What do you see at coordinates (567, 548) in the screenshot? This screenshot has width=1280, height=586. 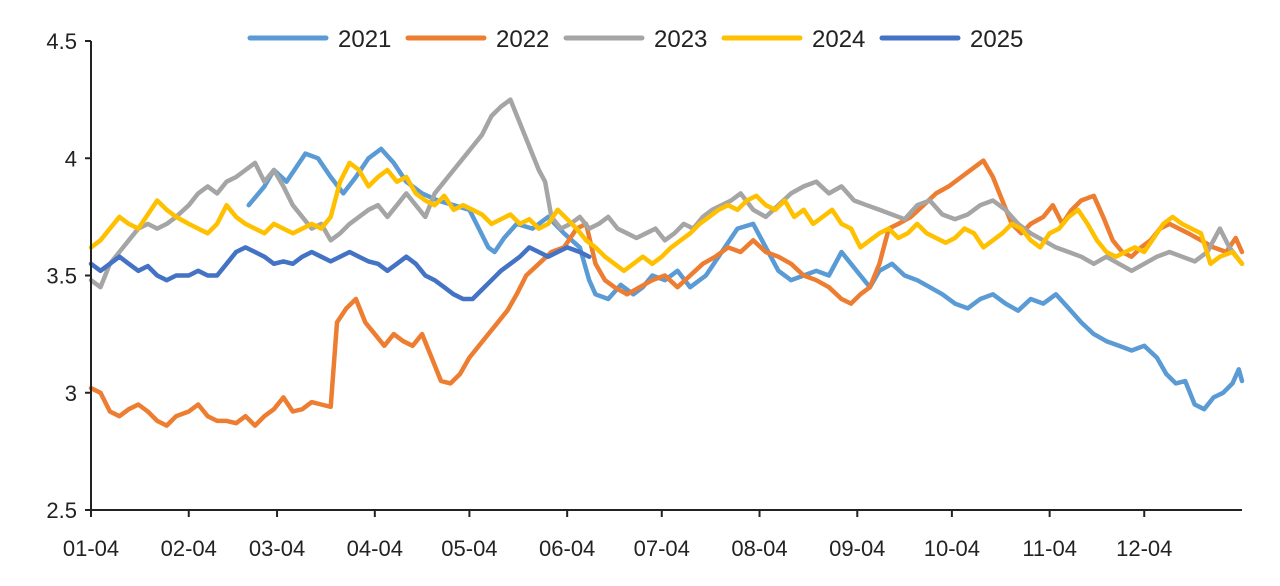 I see `x-tick-label: 06-04` at bounding box center [567, 548].